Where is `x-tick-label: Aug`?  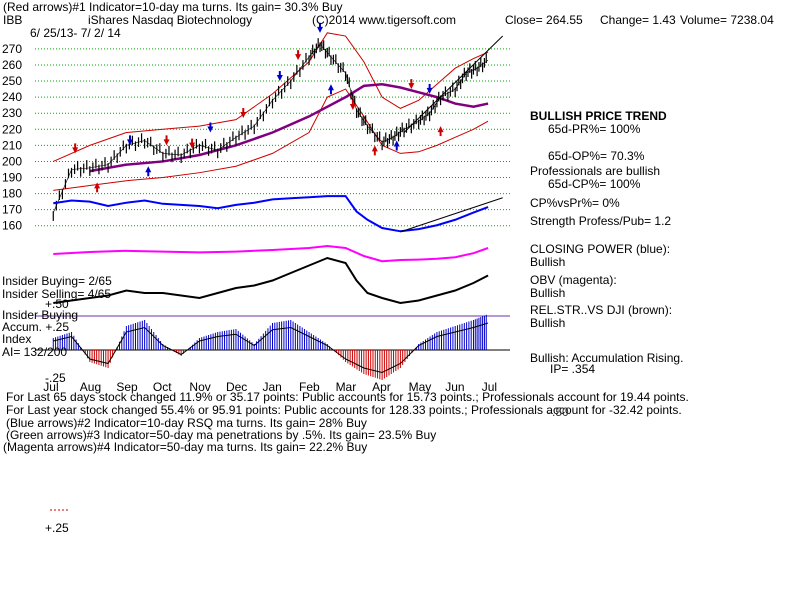
x-tick-label: Aug is located at coordinates (90, 387).